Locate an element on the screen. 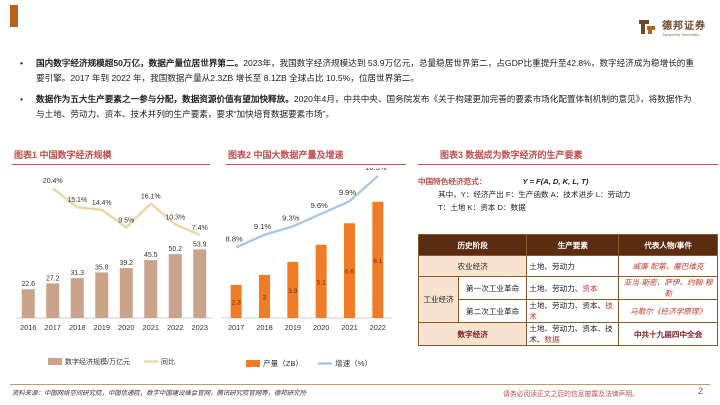 This screenshot has width=720, height=405. footer-rule is located at coordinates (360, 384).